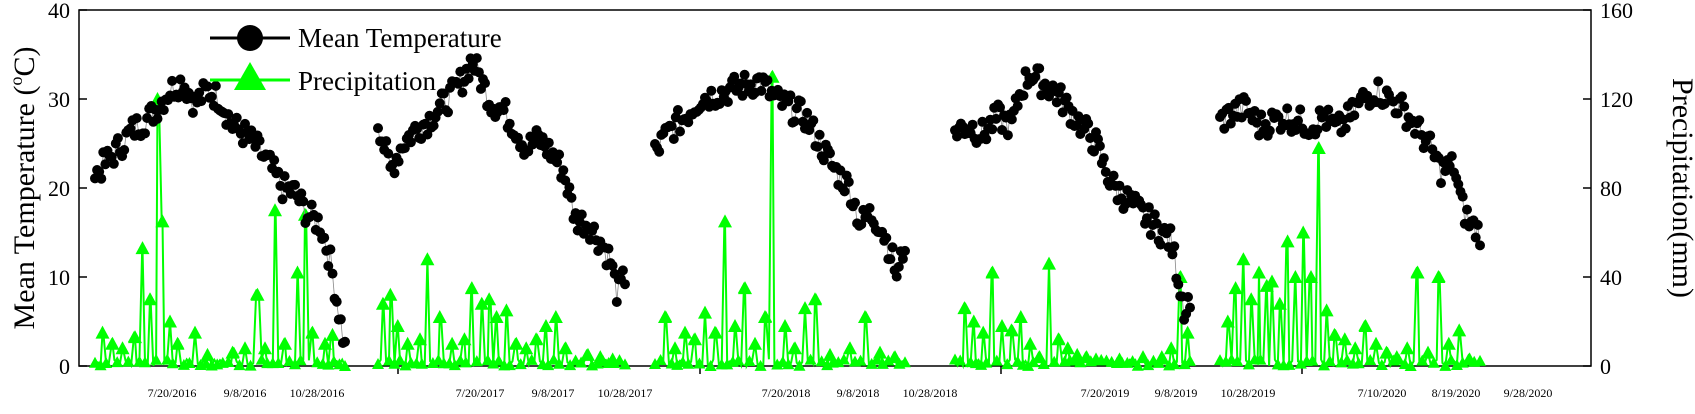  What do you see at coordinates (245, 393) in the screenshot?
I see `date-label-2016-2: 9/8/2016` at bounding box center [245, 393].